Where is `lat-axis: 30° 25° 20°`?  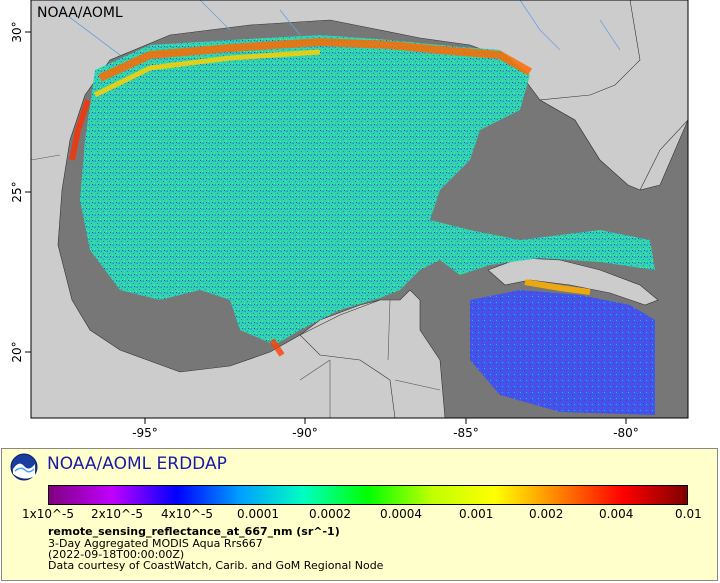 lat-axis: 30° 25° 20° is located at coordinates (20, 192).